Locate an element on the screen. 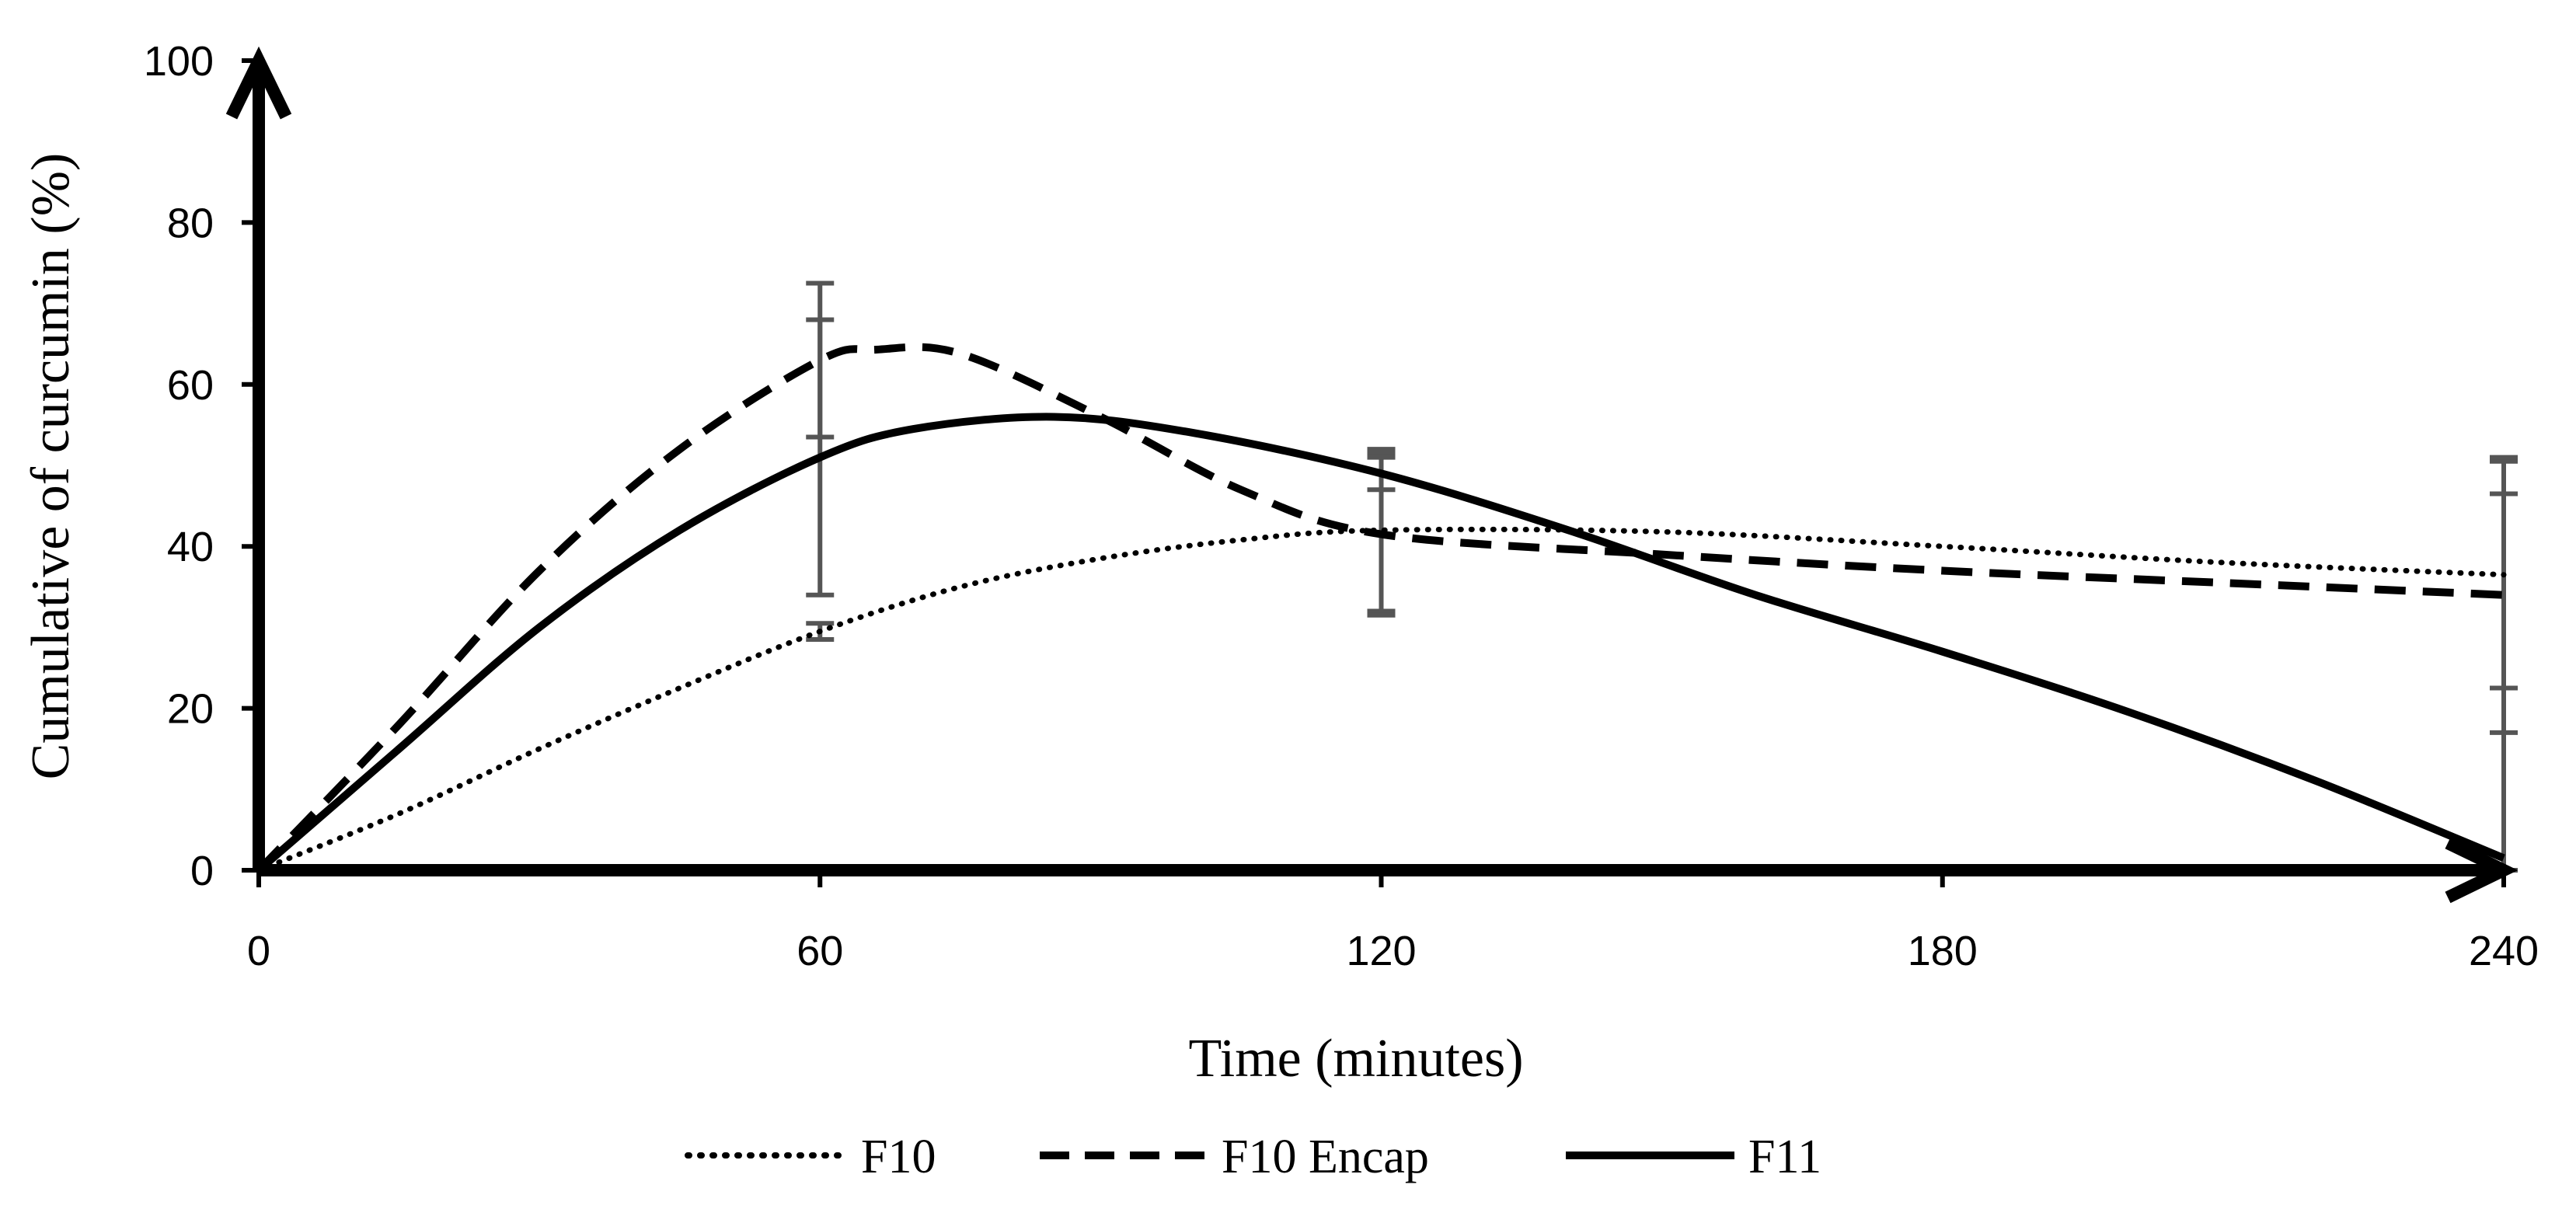 This screenshot has height=1216, width=2576. y-axis-title: Cumulative of curcumin (%) is located at coordinates (51, 466).